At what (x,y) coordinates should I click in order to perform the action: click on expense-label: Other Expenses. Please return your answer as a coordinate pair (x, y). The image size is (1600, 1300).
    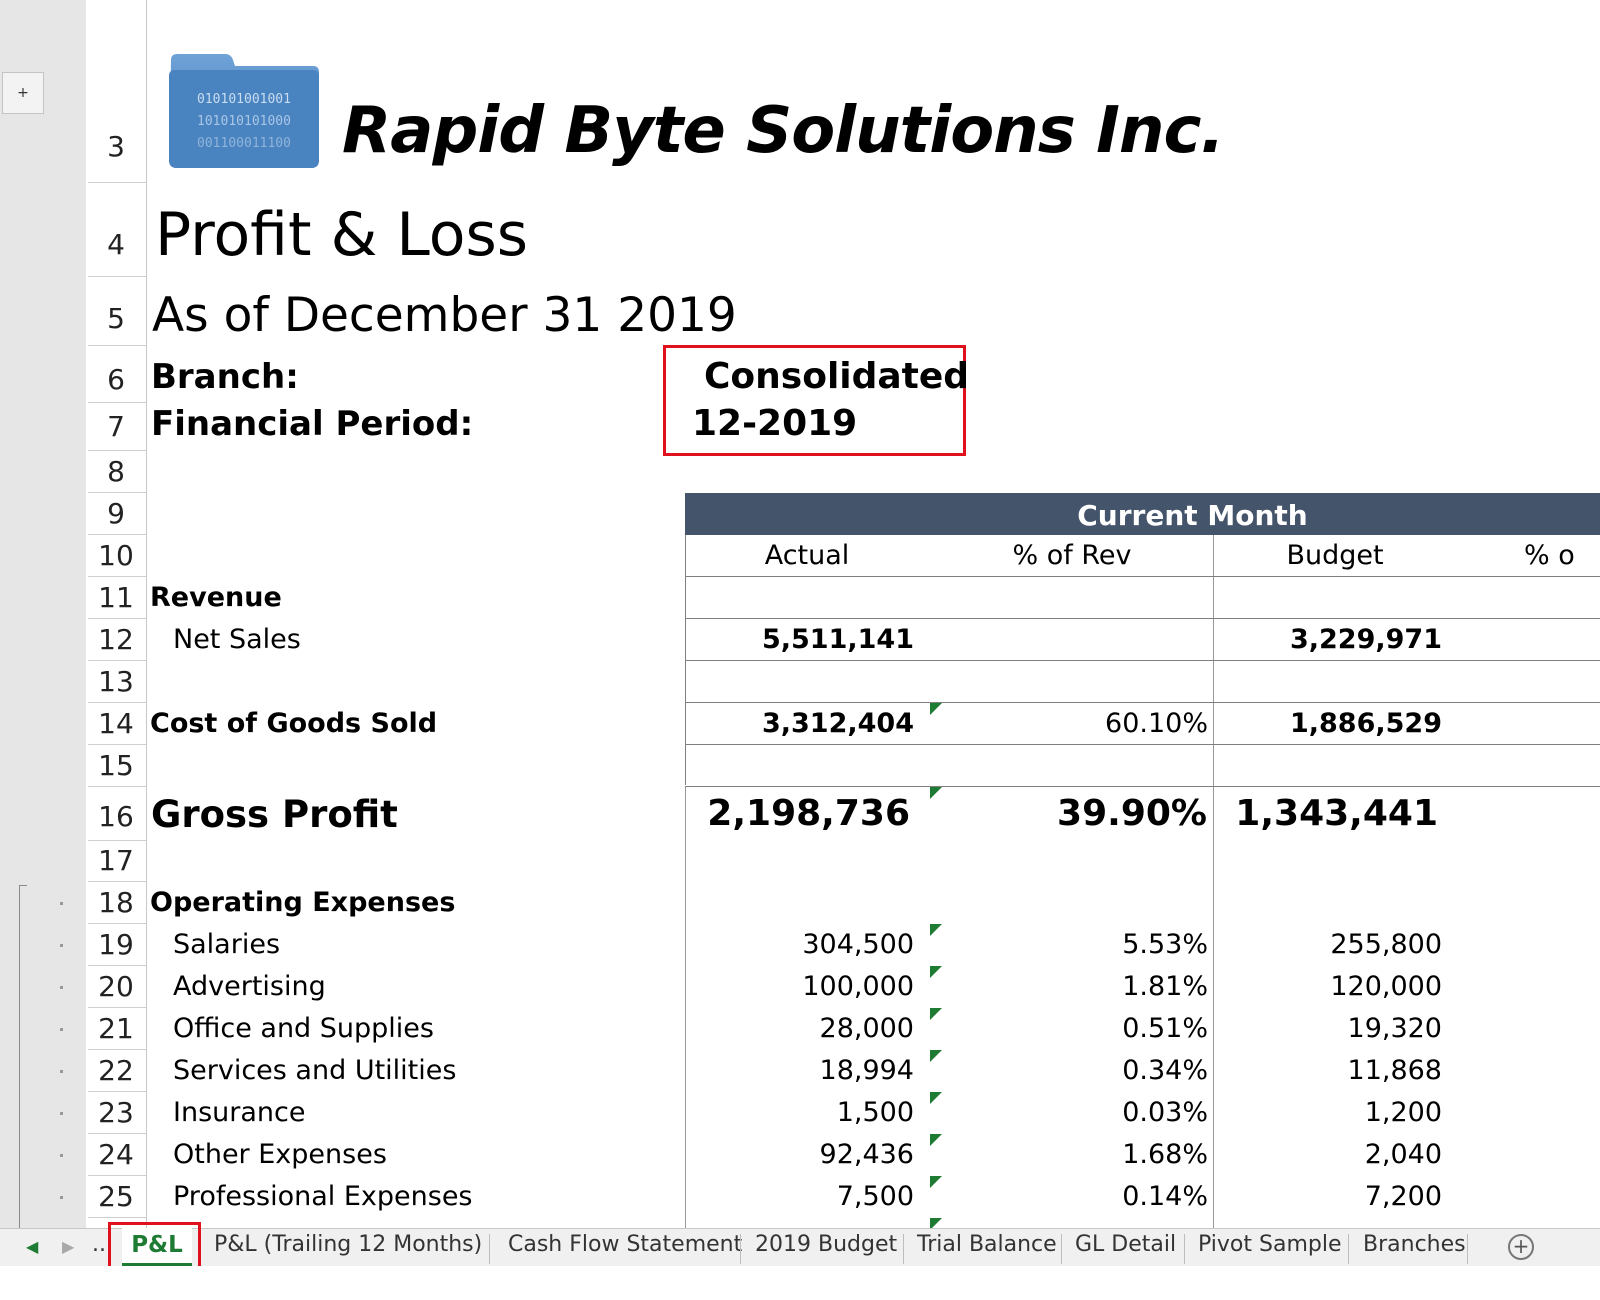
    Looking at the image, I should click on (280, 1154).